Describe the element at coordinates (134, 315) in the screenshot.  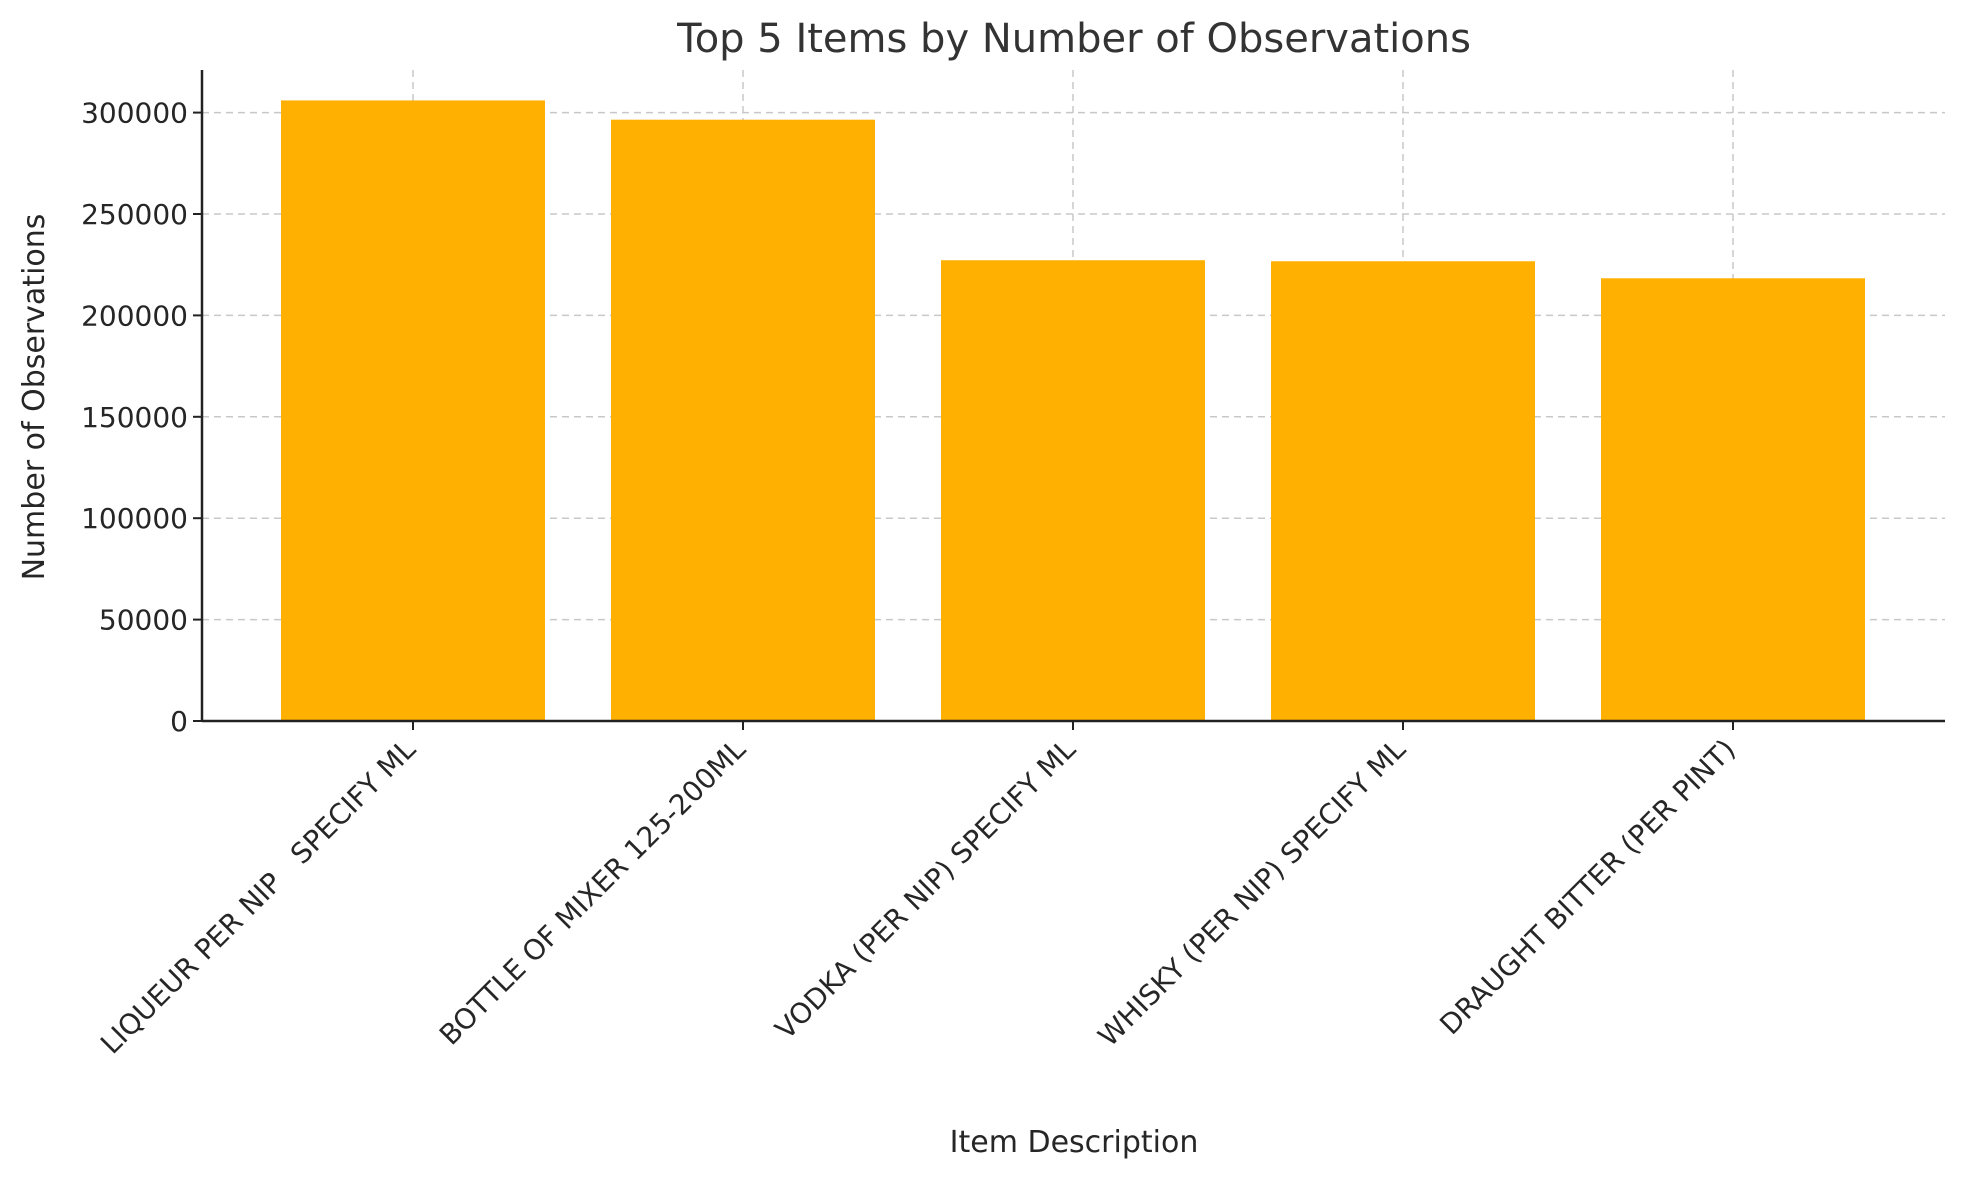
I see `y-tick-label: 200000` at that location.